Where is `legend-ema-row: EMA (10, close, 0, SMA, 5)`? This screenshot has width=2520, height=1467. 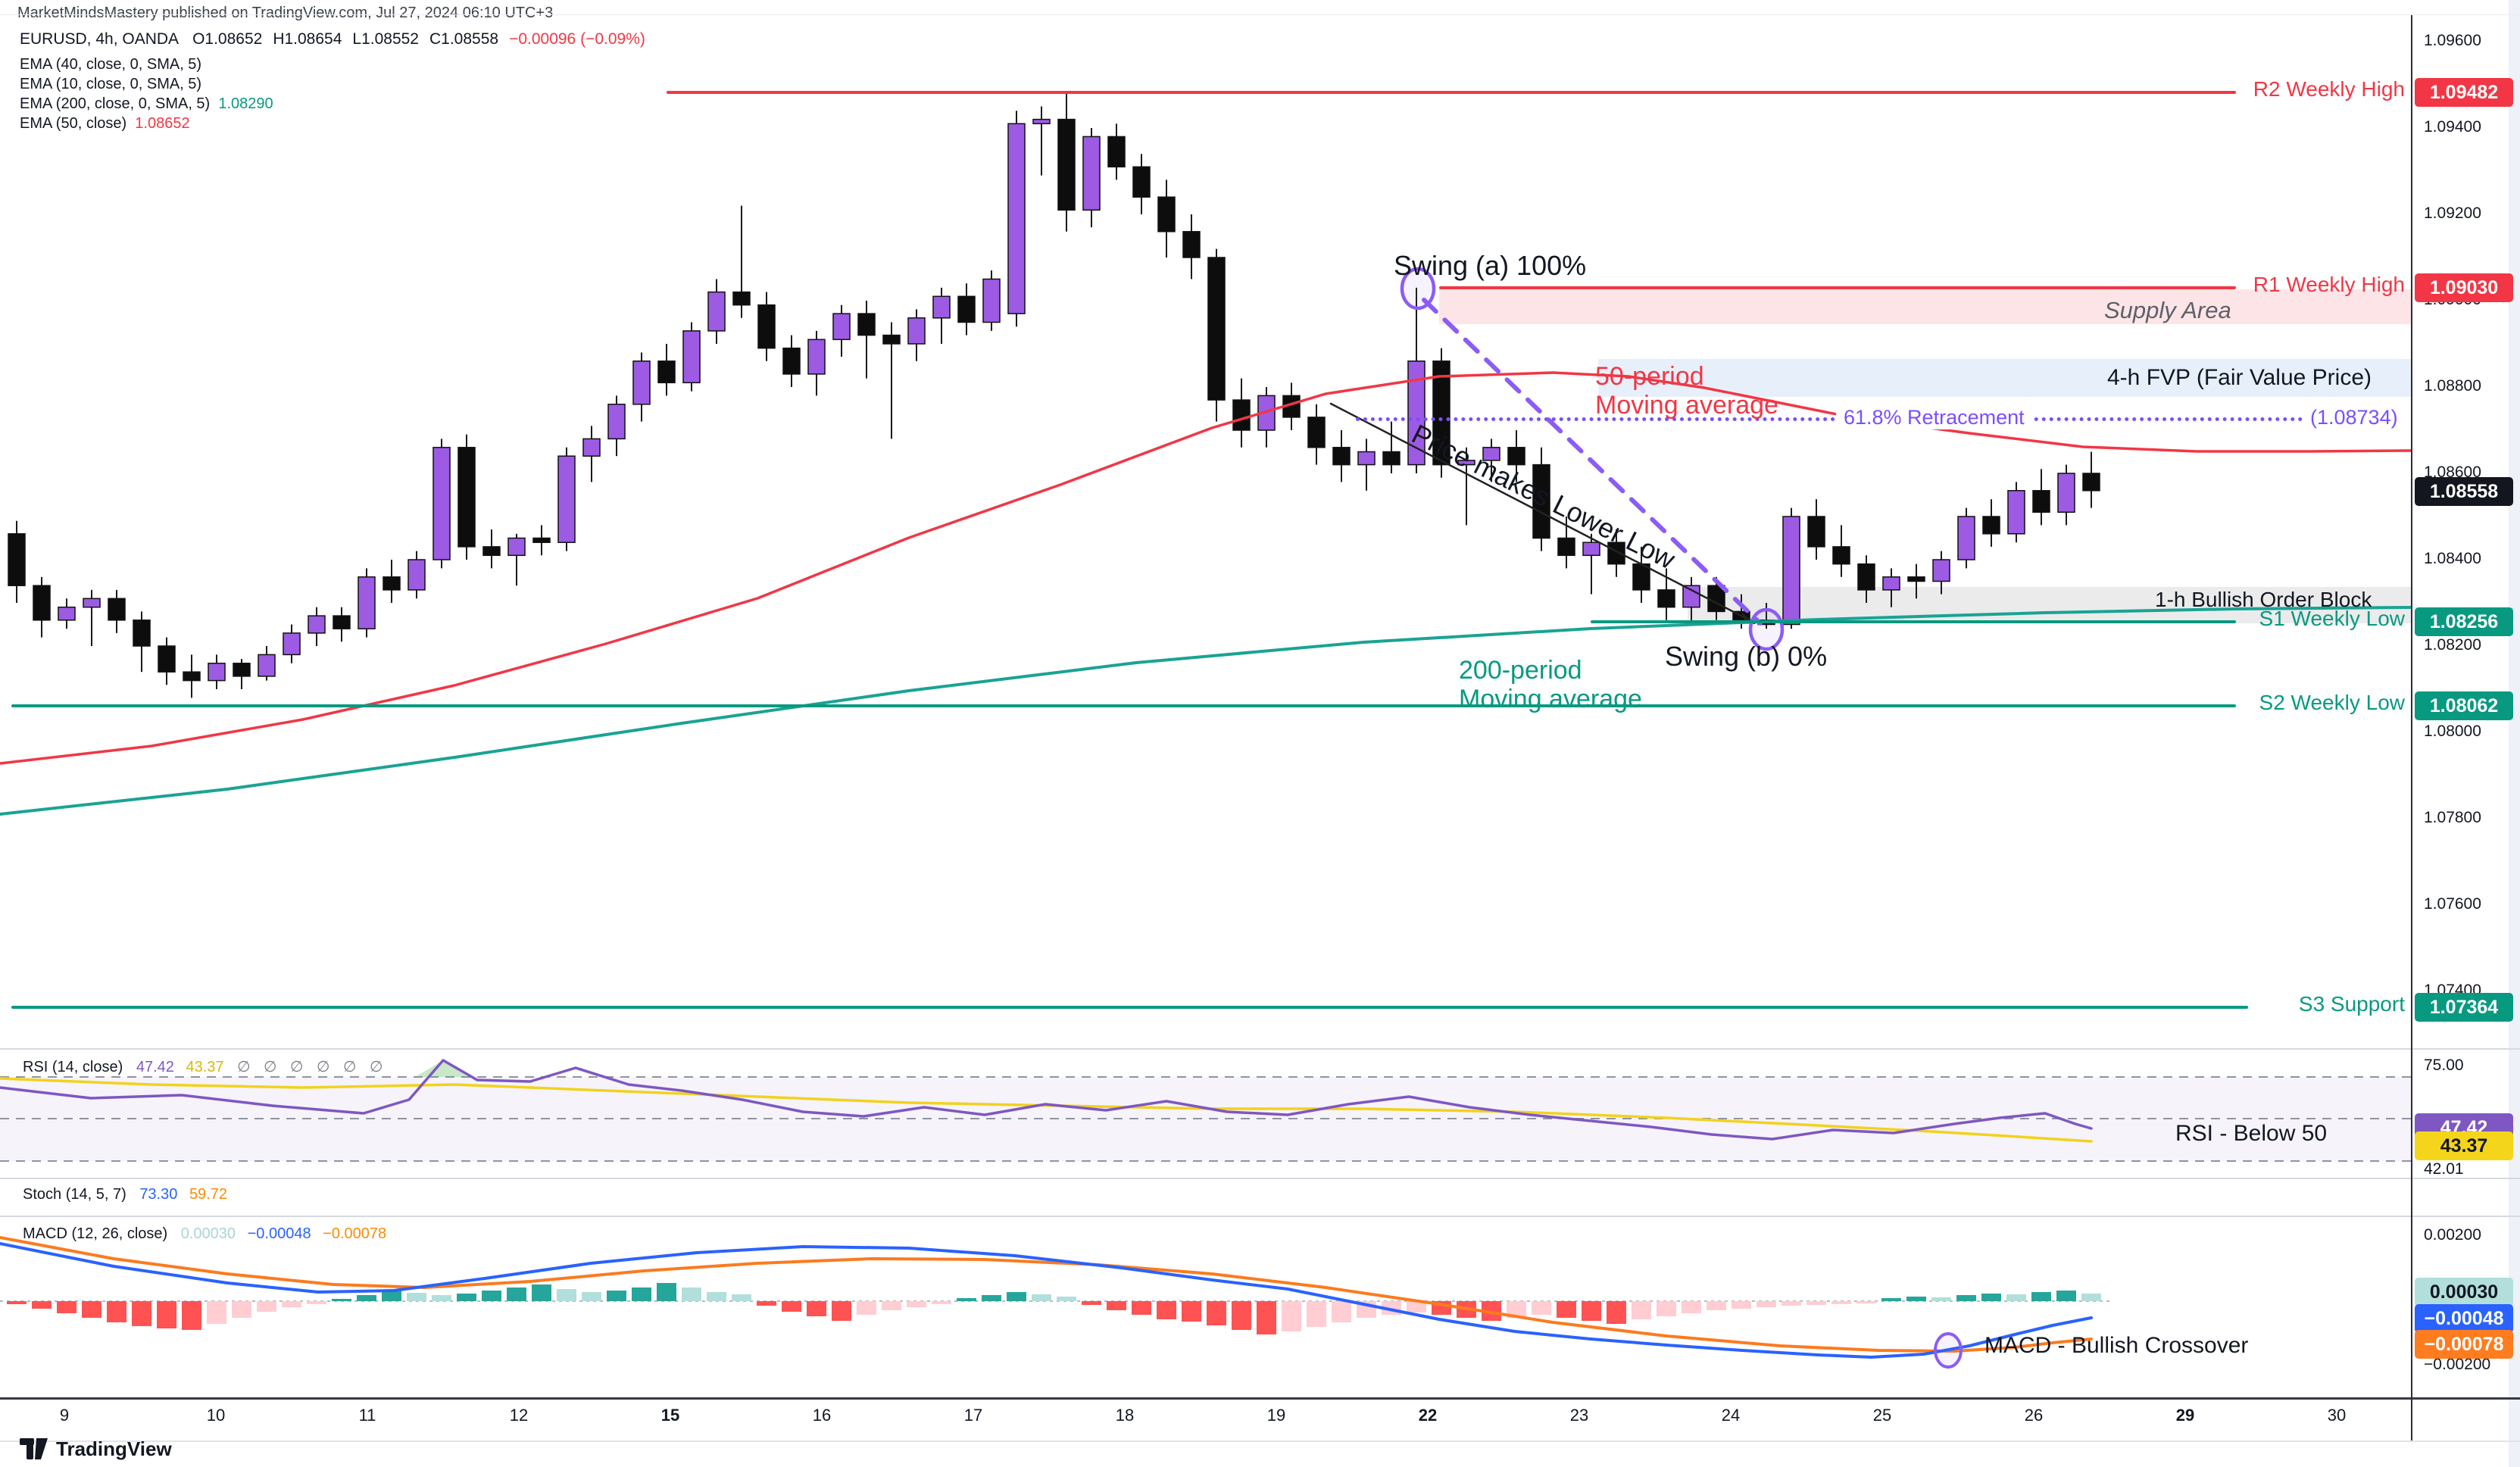 legend-ema-row: EMA (10, close, 0, SMA, 5) is located at coordinates (110, 84).